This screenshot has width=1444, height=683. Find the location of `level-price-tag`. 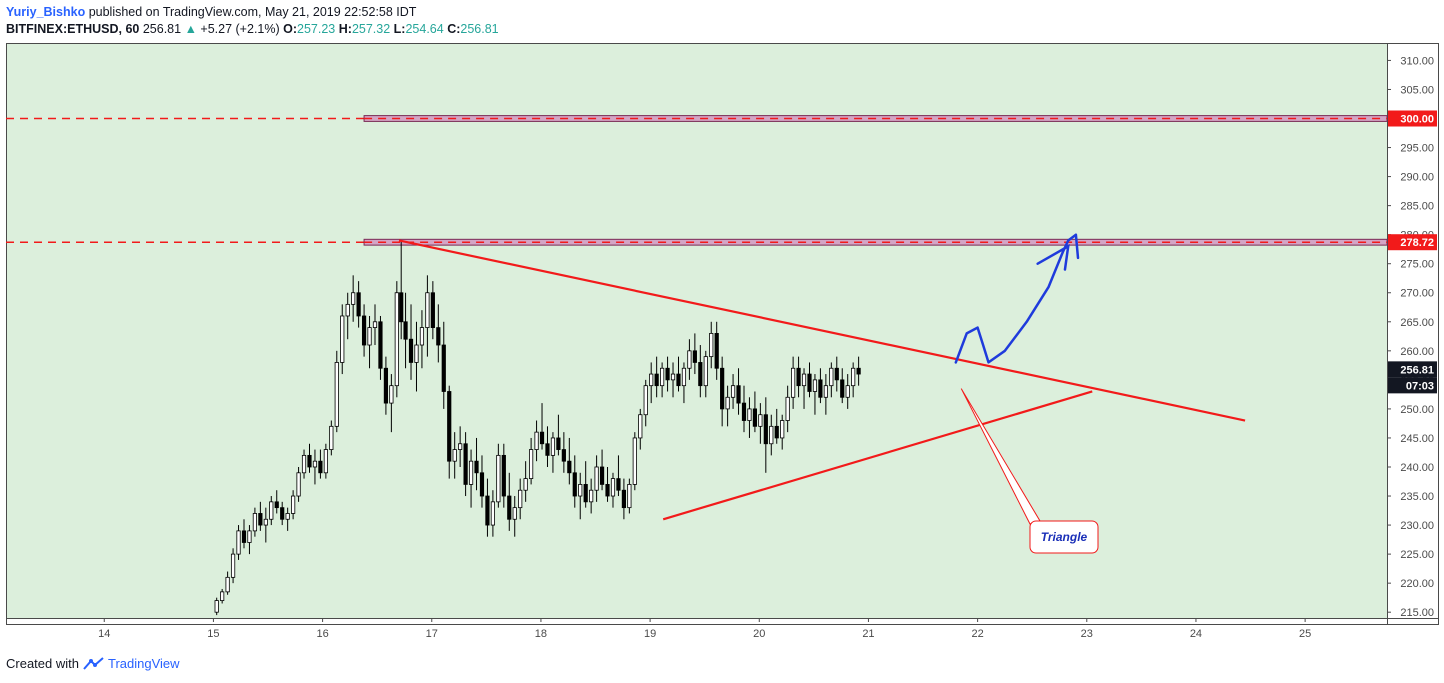

level-price-tag is located at coordinates (1412, 242).